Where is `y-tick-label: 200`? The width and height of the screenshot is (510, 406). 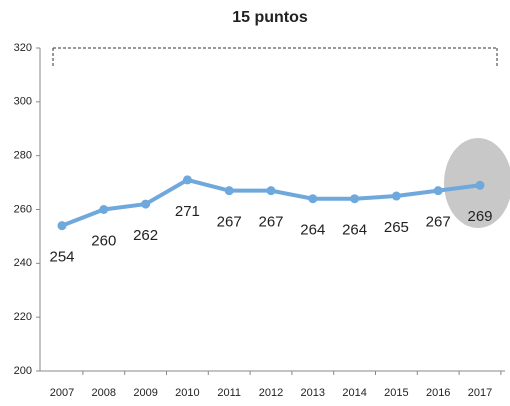
y-tick-label: 200 is located at coordinates (23, 371).